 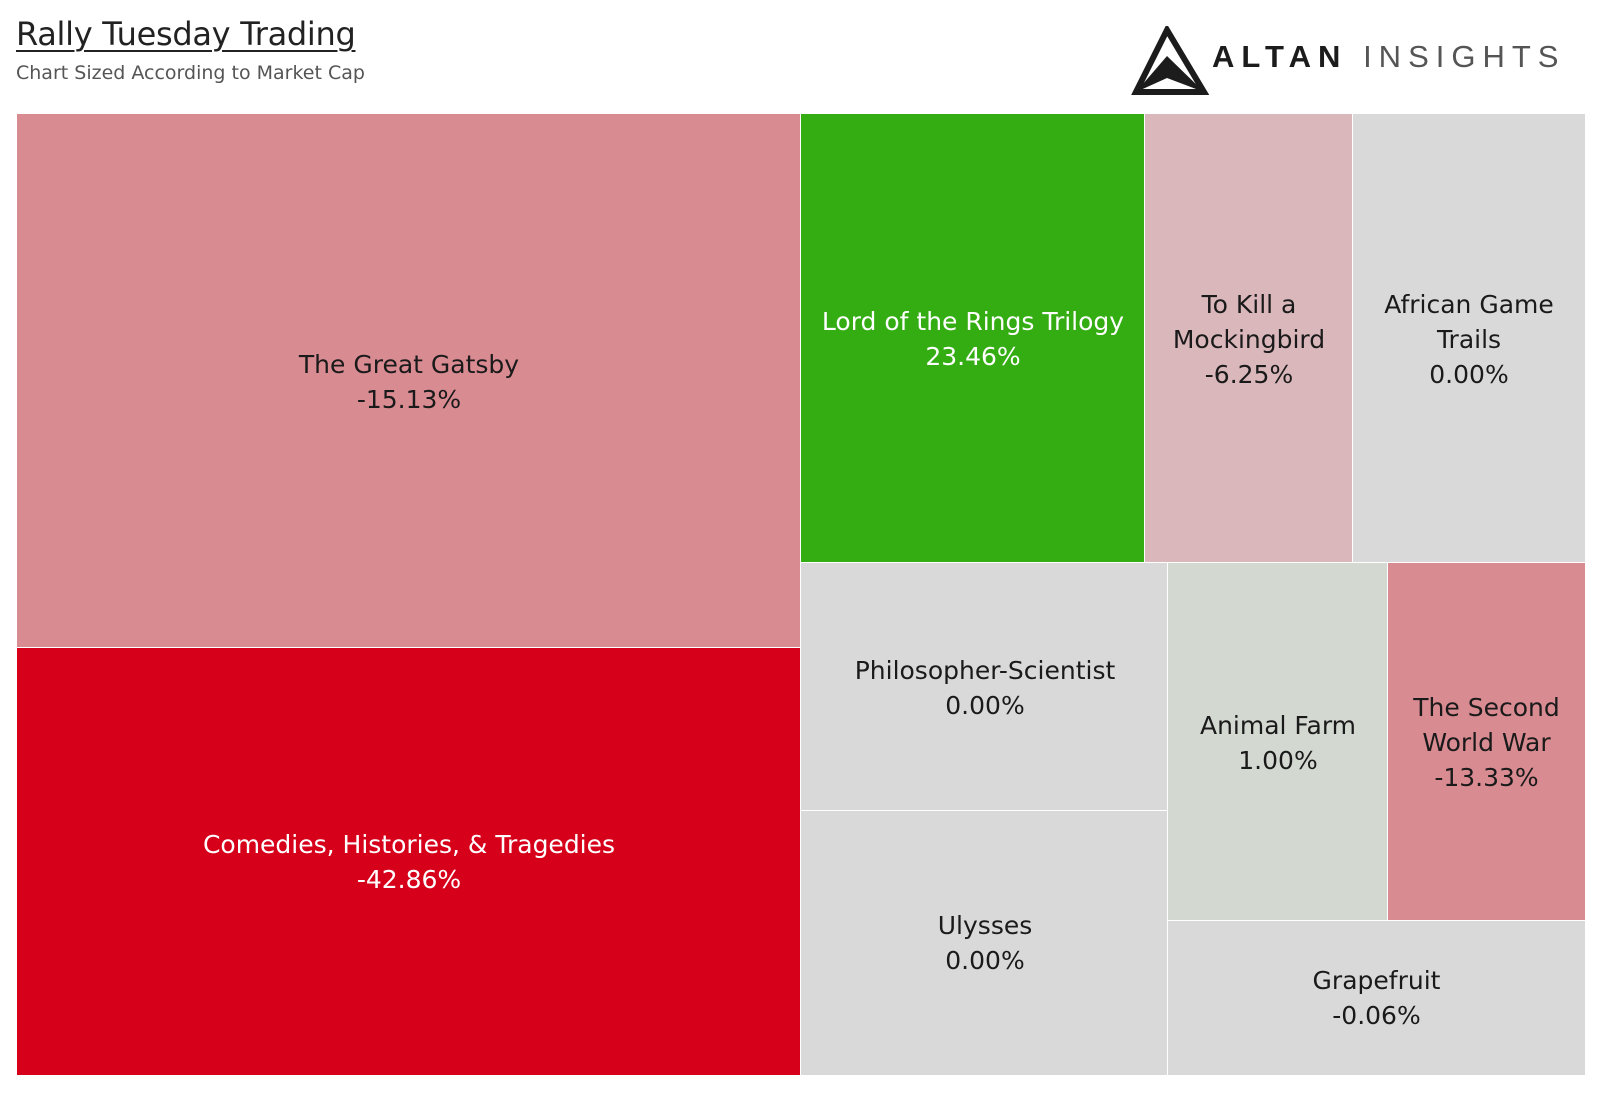 I want to click on treemap-cell-philosopher-scientist: Philosopher-Scientist 0.00%, so click(x=985, y=687).